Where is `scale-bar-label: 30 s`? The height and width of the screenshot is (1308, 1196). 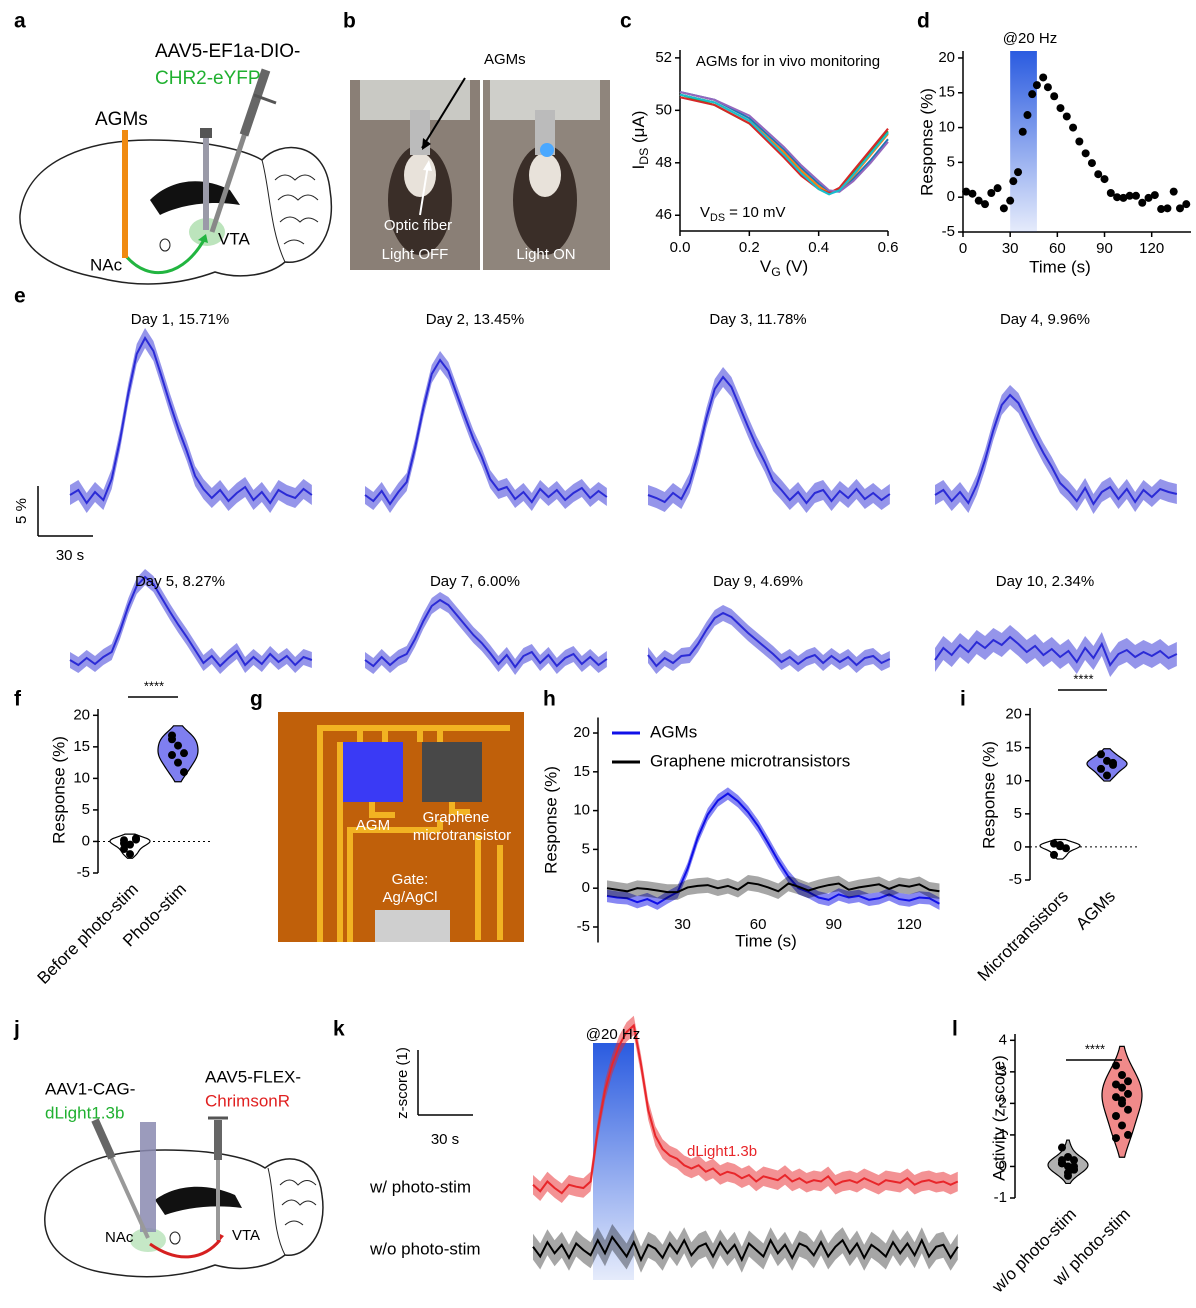 scale-bar-label: 30 s is located at coordinates (445, 1139).